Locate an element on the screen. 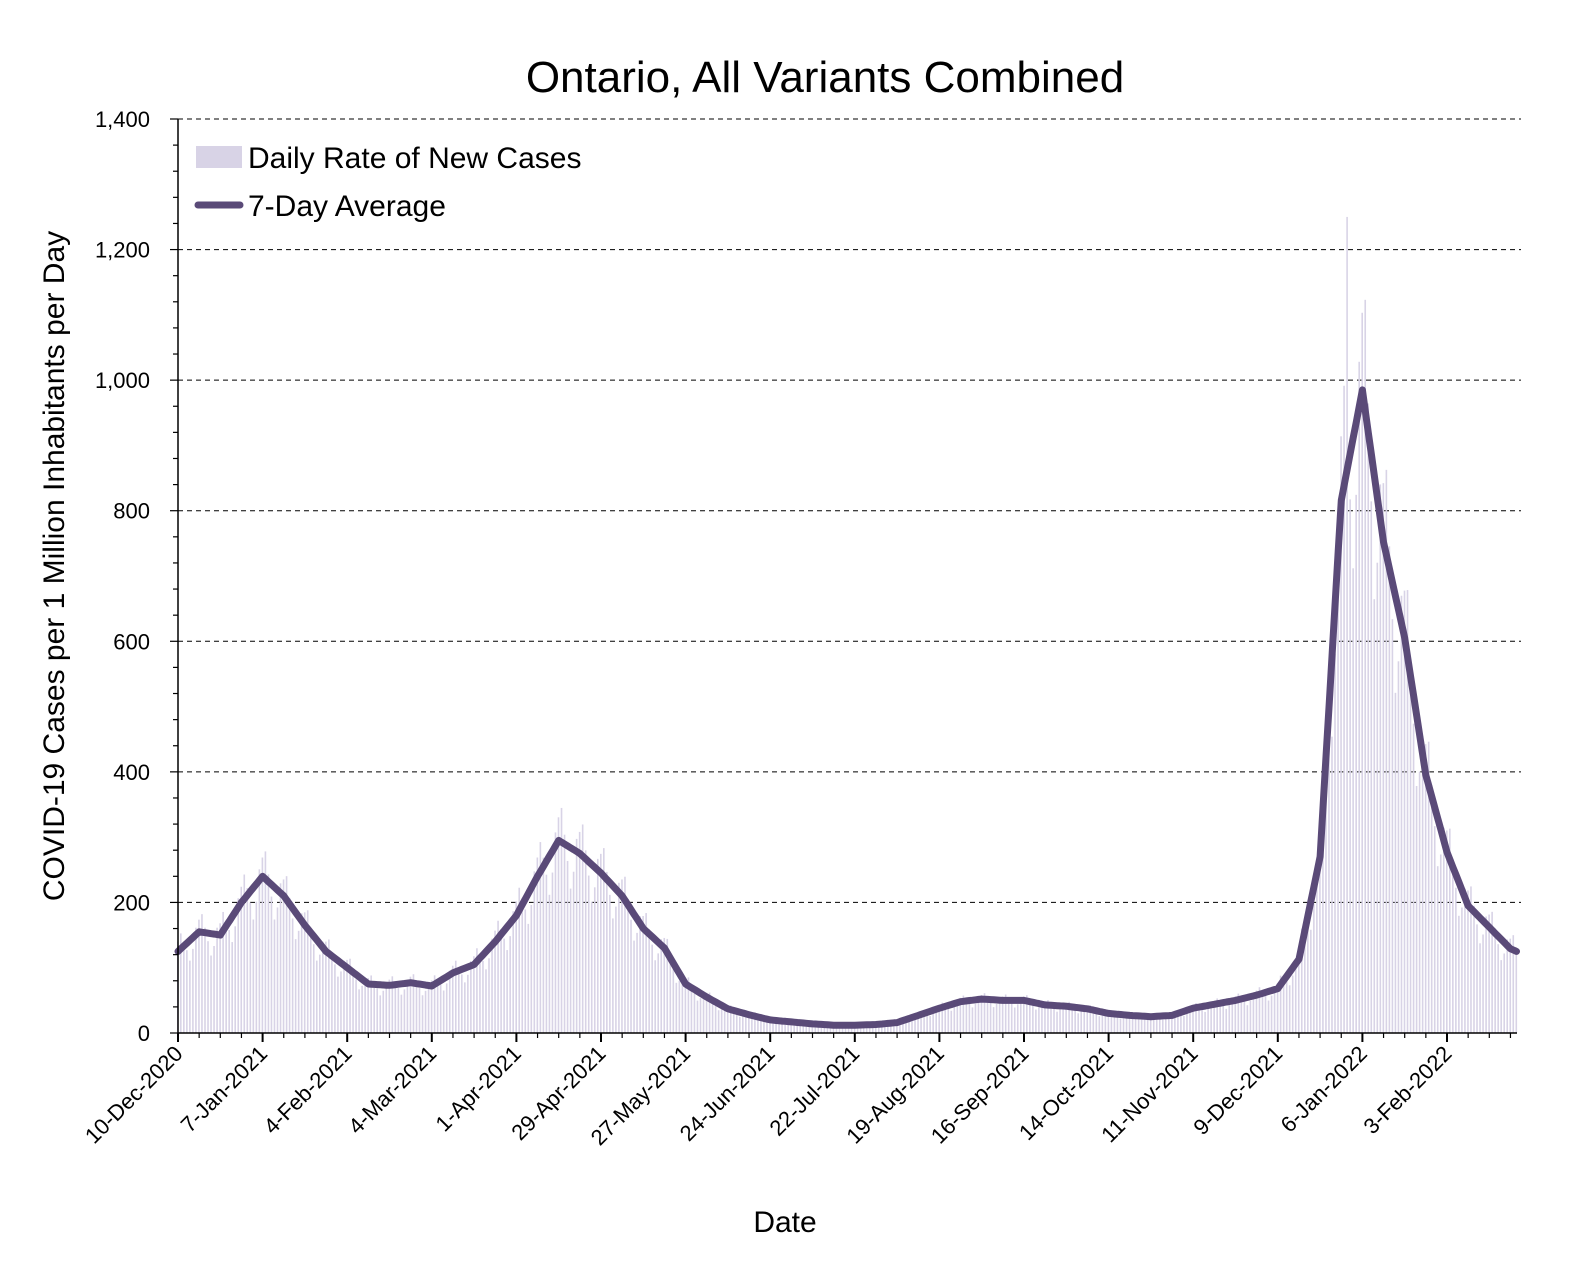  x-tick-label: 6-Jan-2022 is located at coordinates (1324, 1089).